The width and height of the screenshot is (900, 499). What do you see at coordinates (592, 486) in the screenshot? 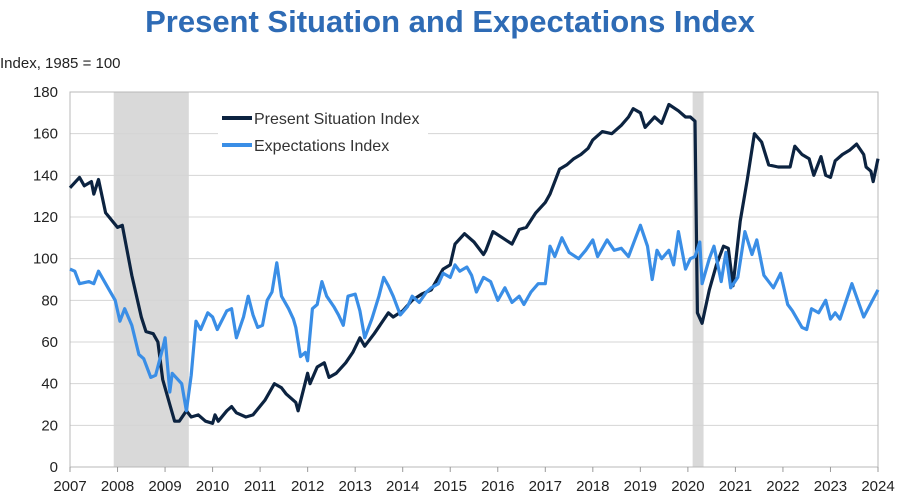
I see `x-tick-label: 2018` at bounding box center [592, 486].